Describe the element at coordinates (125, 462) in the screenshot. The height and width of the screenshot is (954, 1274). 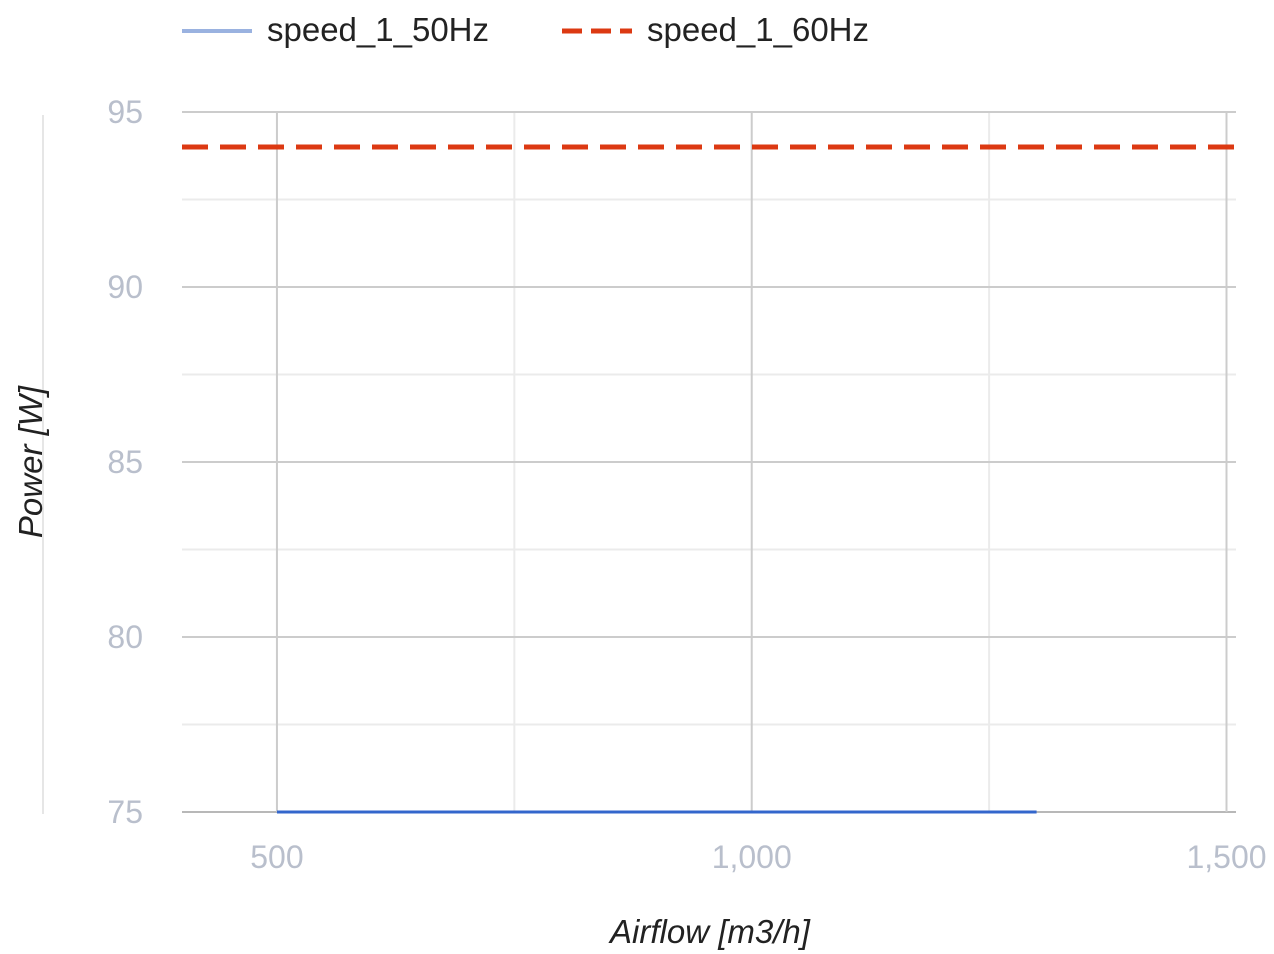
I see `y-tick-label: 85` at that location.